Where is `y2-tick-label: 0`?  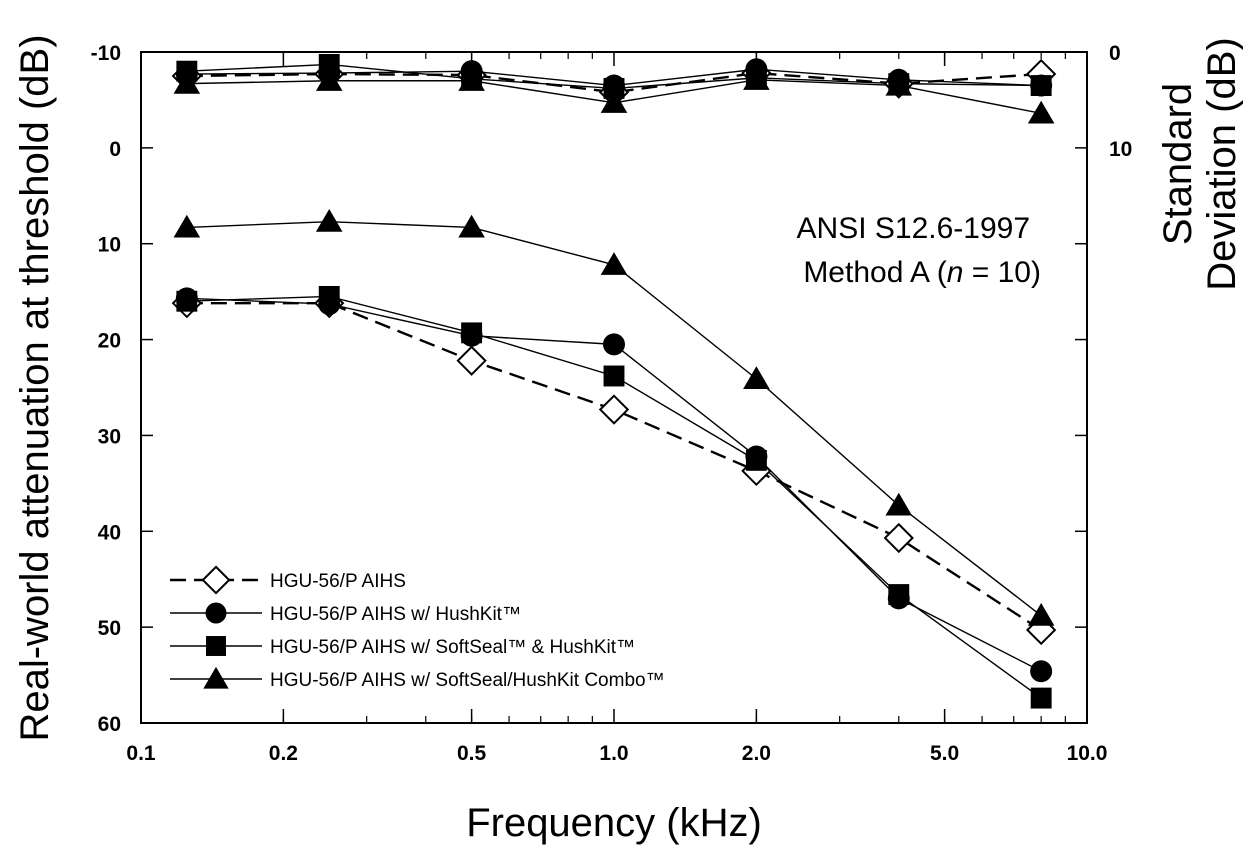 y2-tick-label: 0 is located at coordinates (1115, 53).